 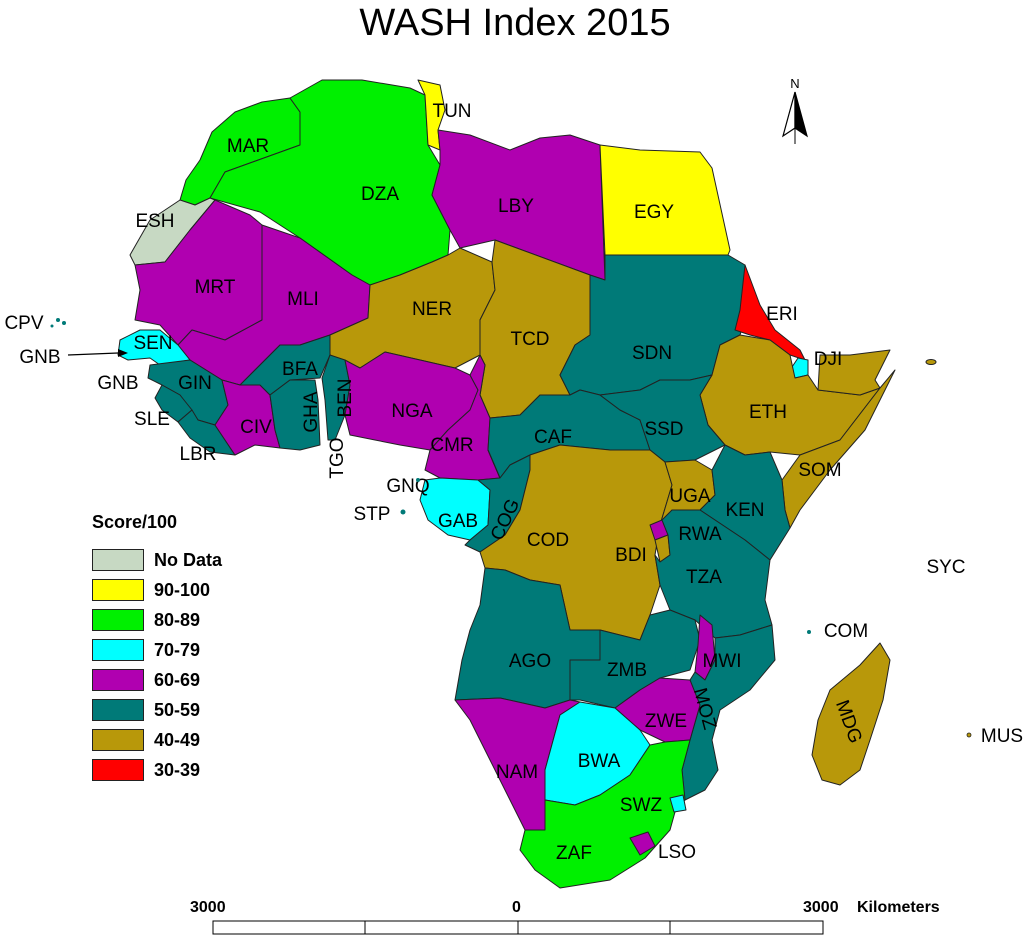 What do you see at coordinates (666, 721) in the screenshot?
I see `country-label-zwe: ZWE` at bounding box center [666, 721].